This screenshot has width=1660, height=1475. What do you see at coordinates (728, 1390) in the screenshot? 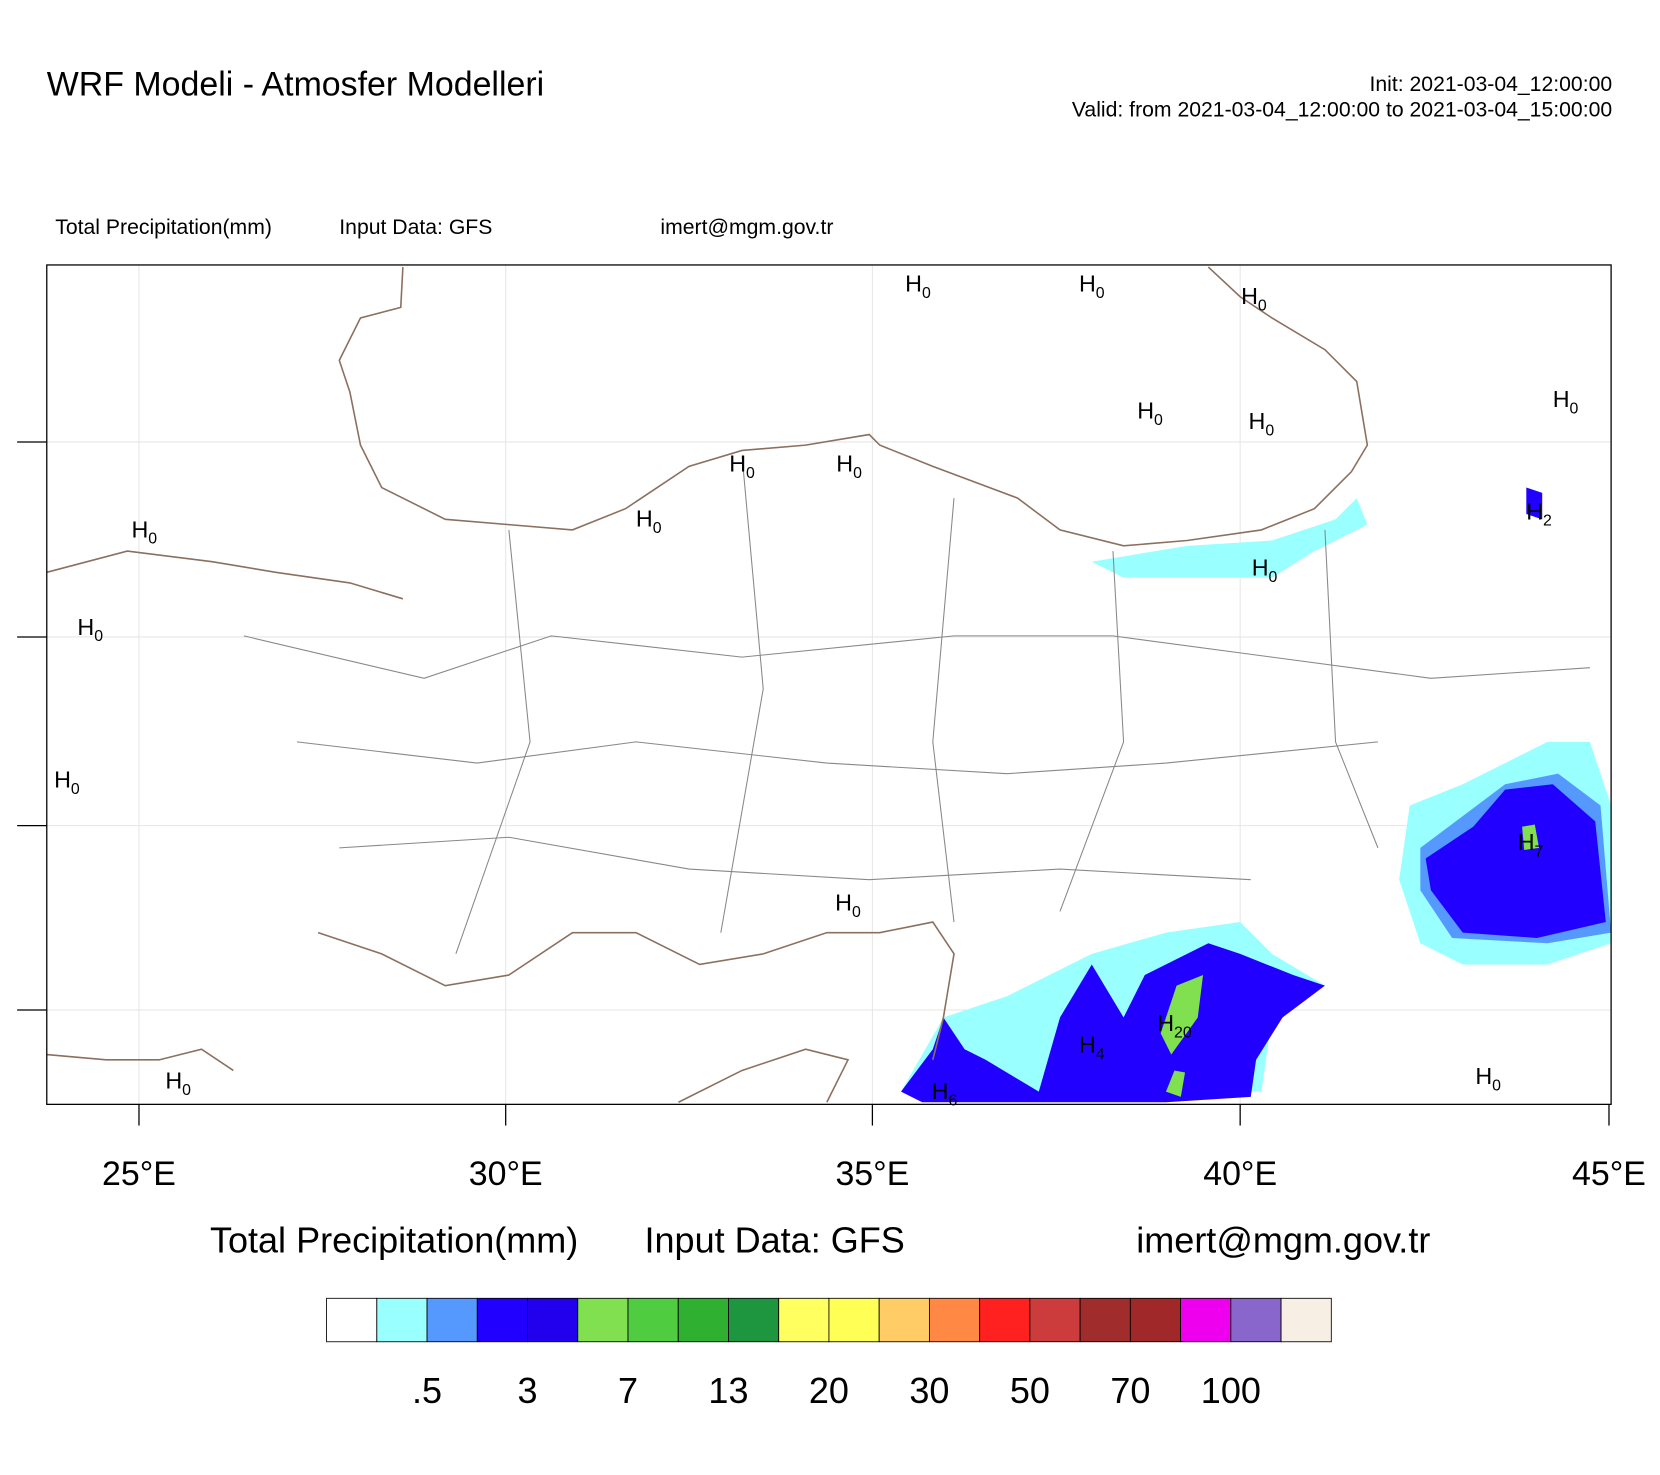
I see `colorbar-label: 13` at bounding box center [728, 1390].